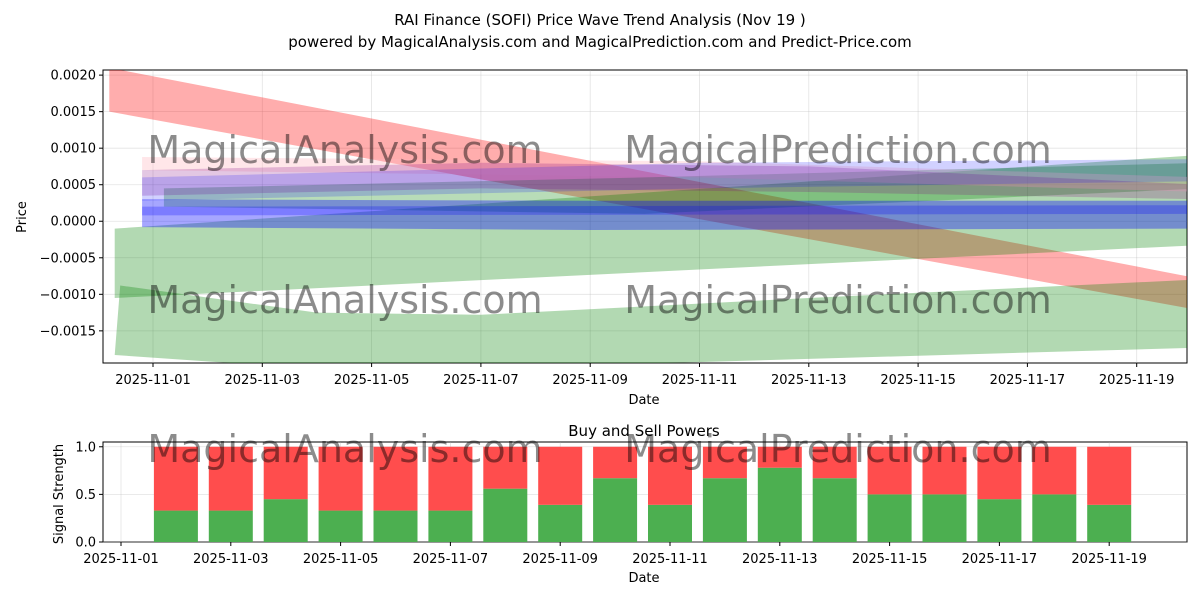 This screenshot has width=1200, height=600. Describe the element at coordinates (643, 578) in the screenshot. I see `power-x-label: Date` at that location.